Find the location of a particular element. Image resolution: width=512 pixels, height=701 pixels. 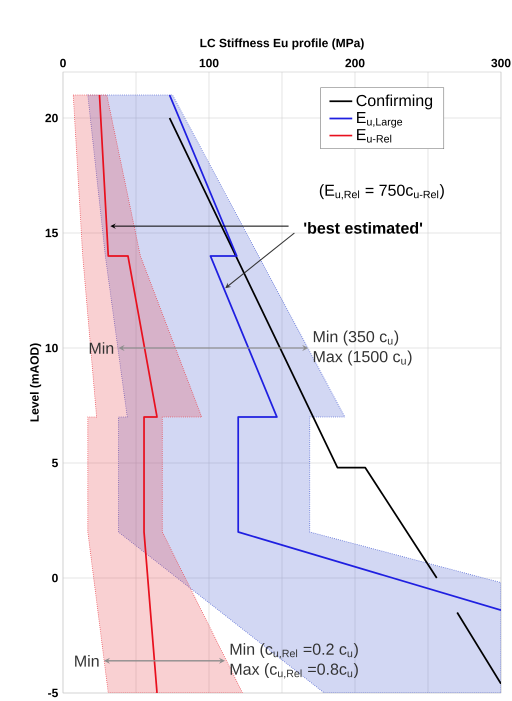

y-tick-label: 0 is located at coordinates (55, 578).